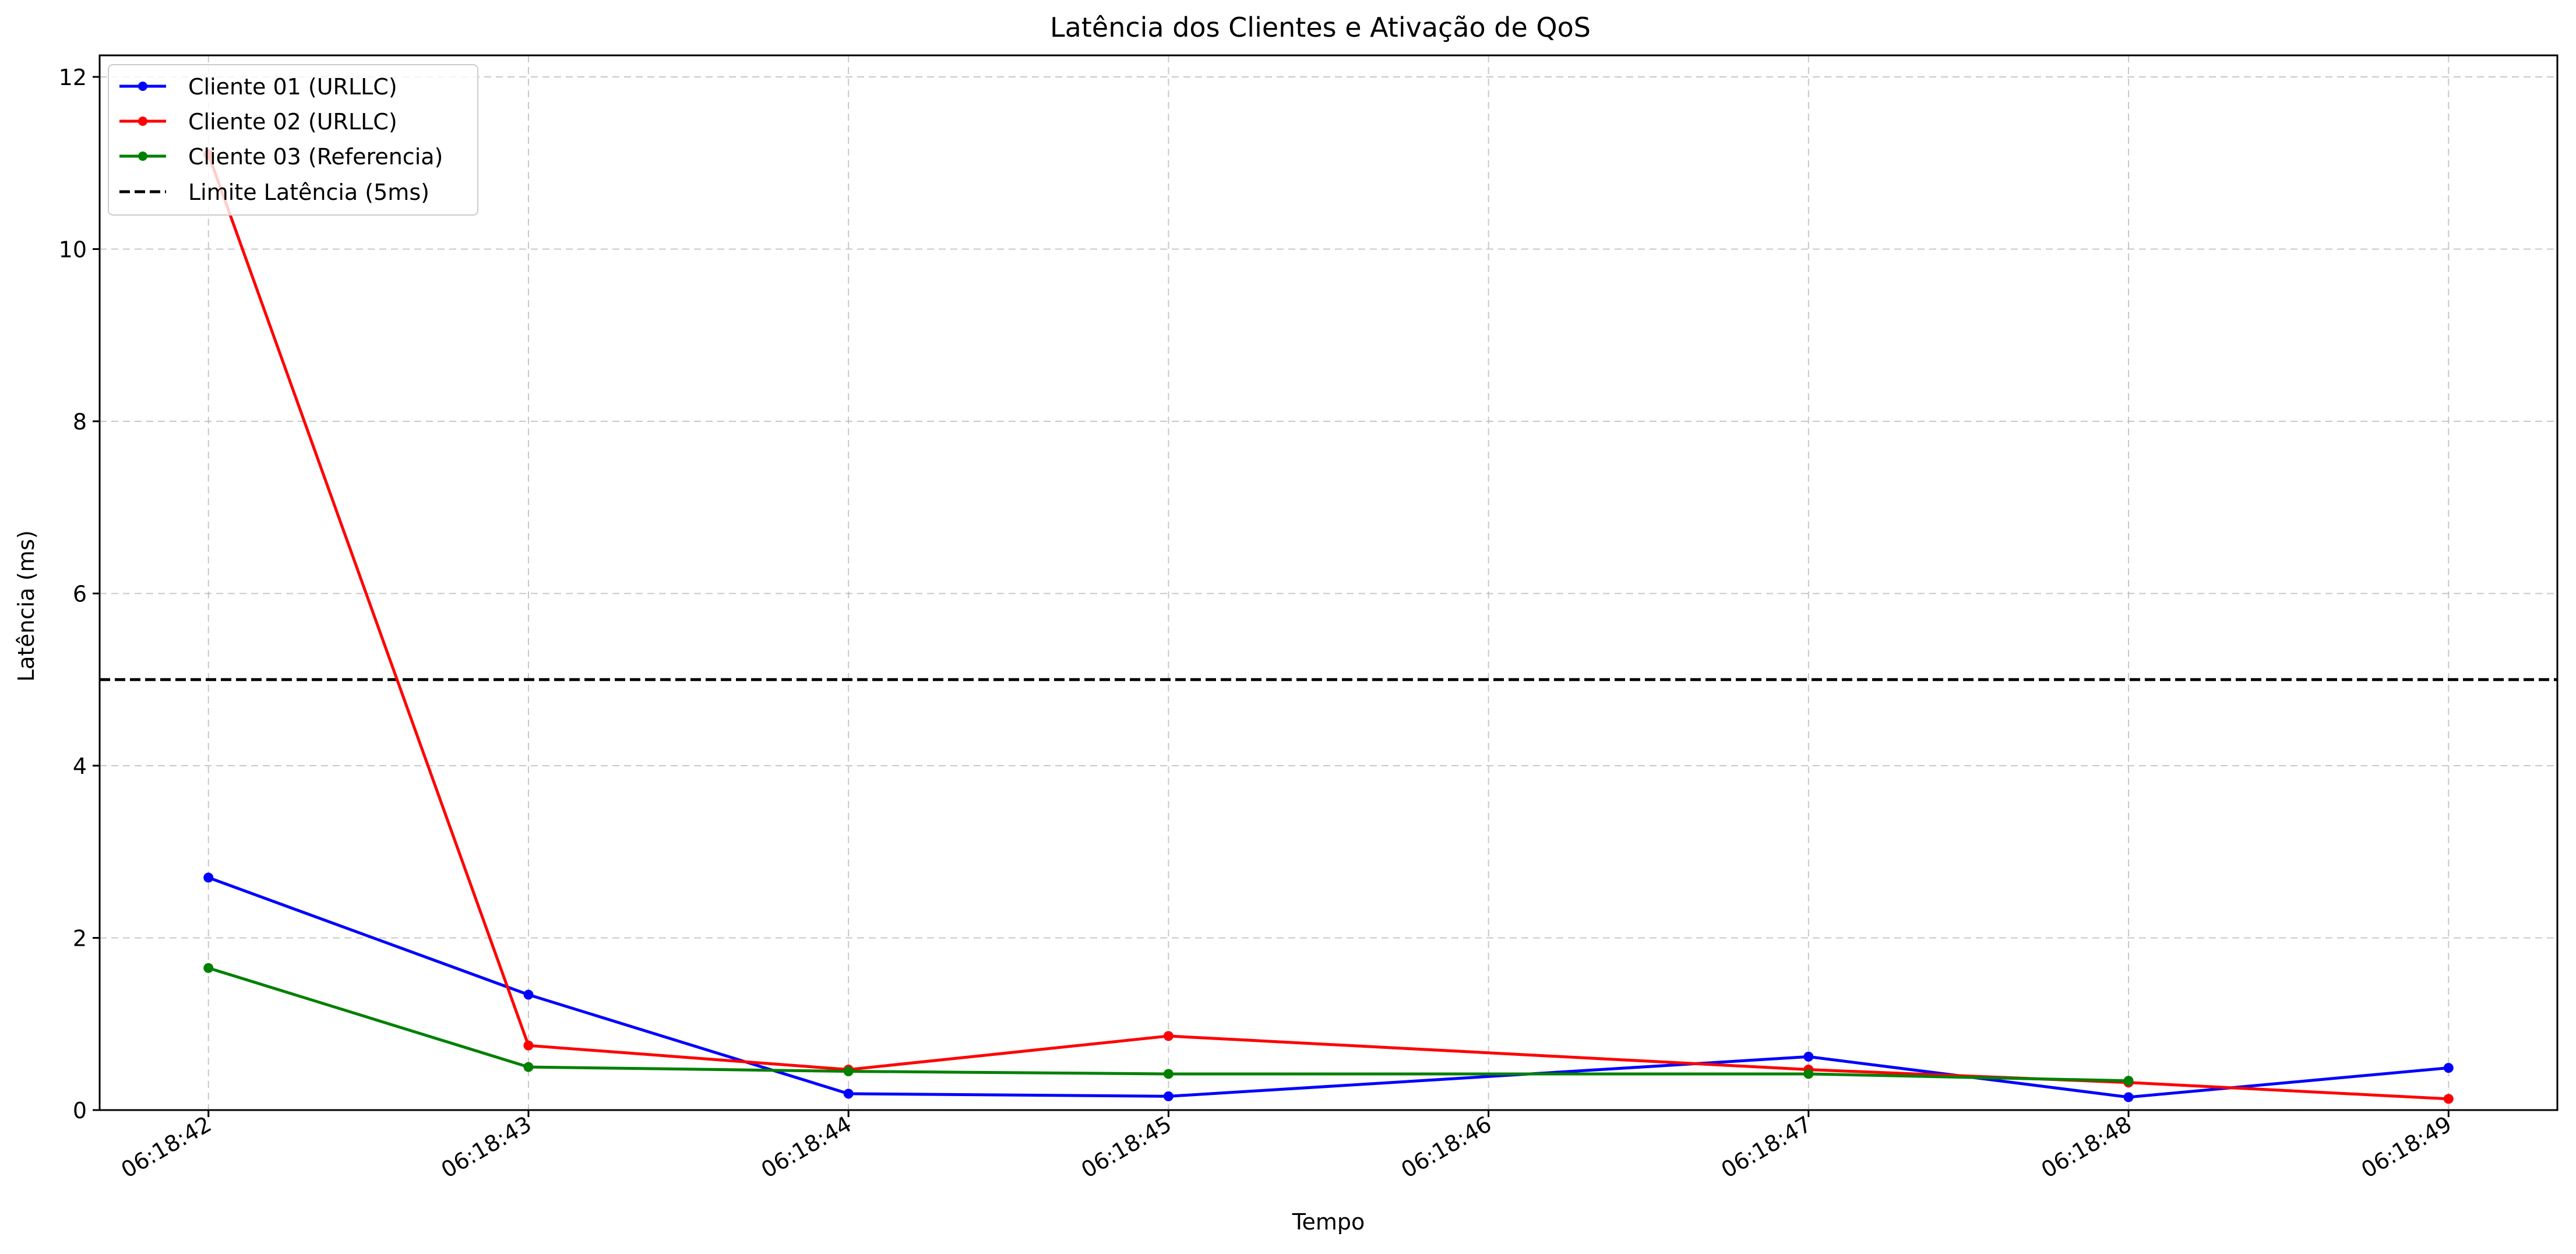 This screenshot has width=2576, height=1254. What do you see at coordinates (80, 422) in the screenshot?
I see `y-tick-label: 8` at bounding box center [80, 422].